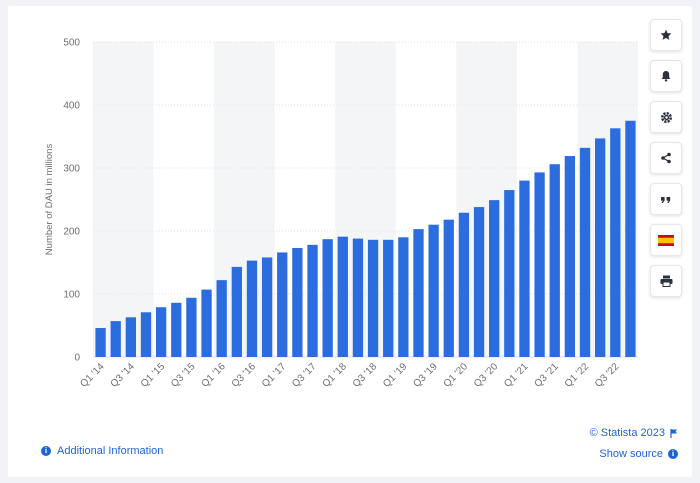 Image resolution: width=700 pixels, height=483 pixels. I want to click on notification-button, so click(666, 76).